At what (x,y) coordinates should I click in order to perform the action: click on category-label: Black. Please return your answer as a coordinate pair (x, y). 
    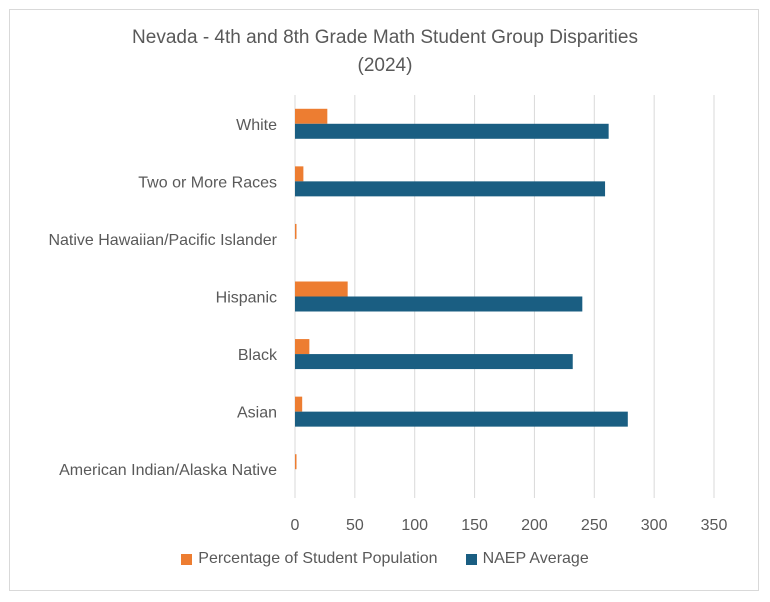
    Looking at the image, I should click on (258, 355).